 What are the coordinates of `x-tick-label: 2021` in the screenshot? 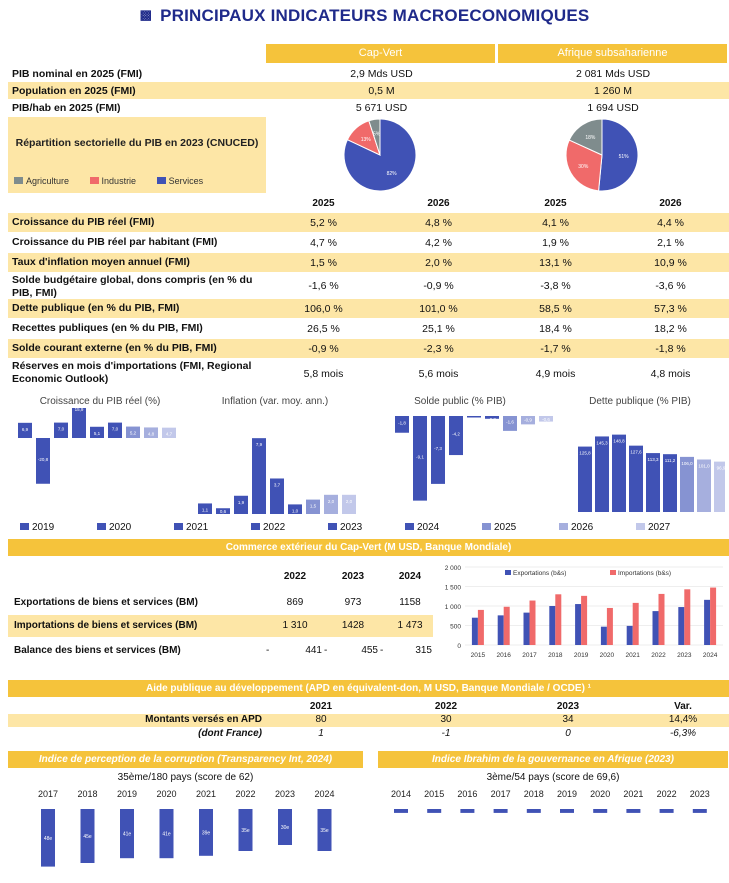 It's located at (632, 655).